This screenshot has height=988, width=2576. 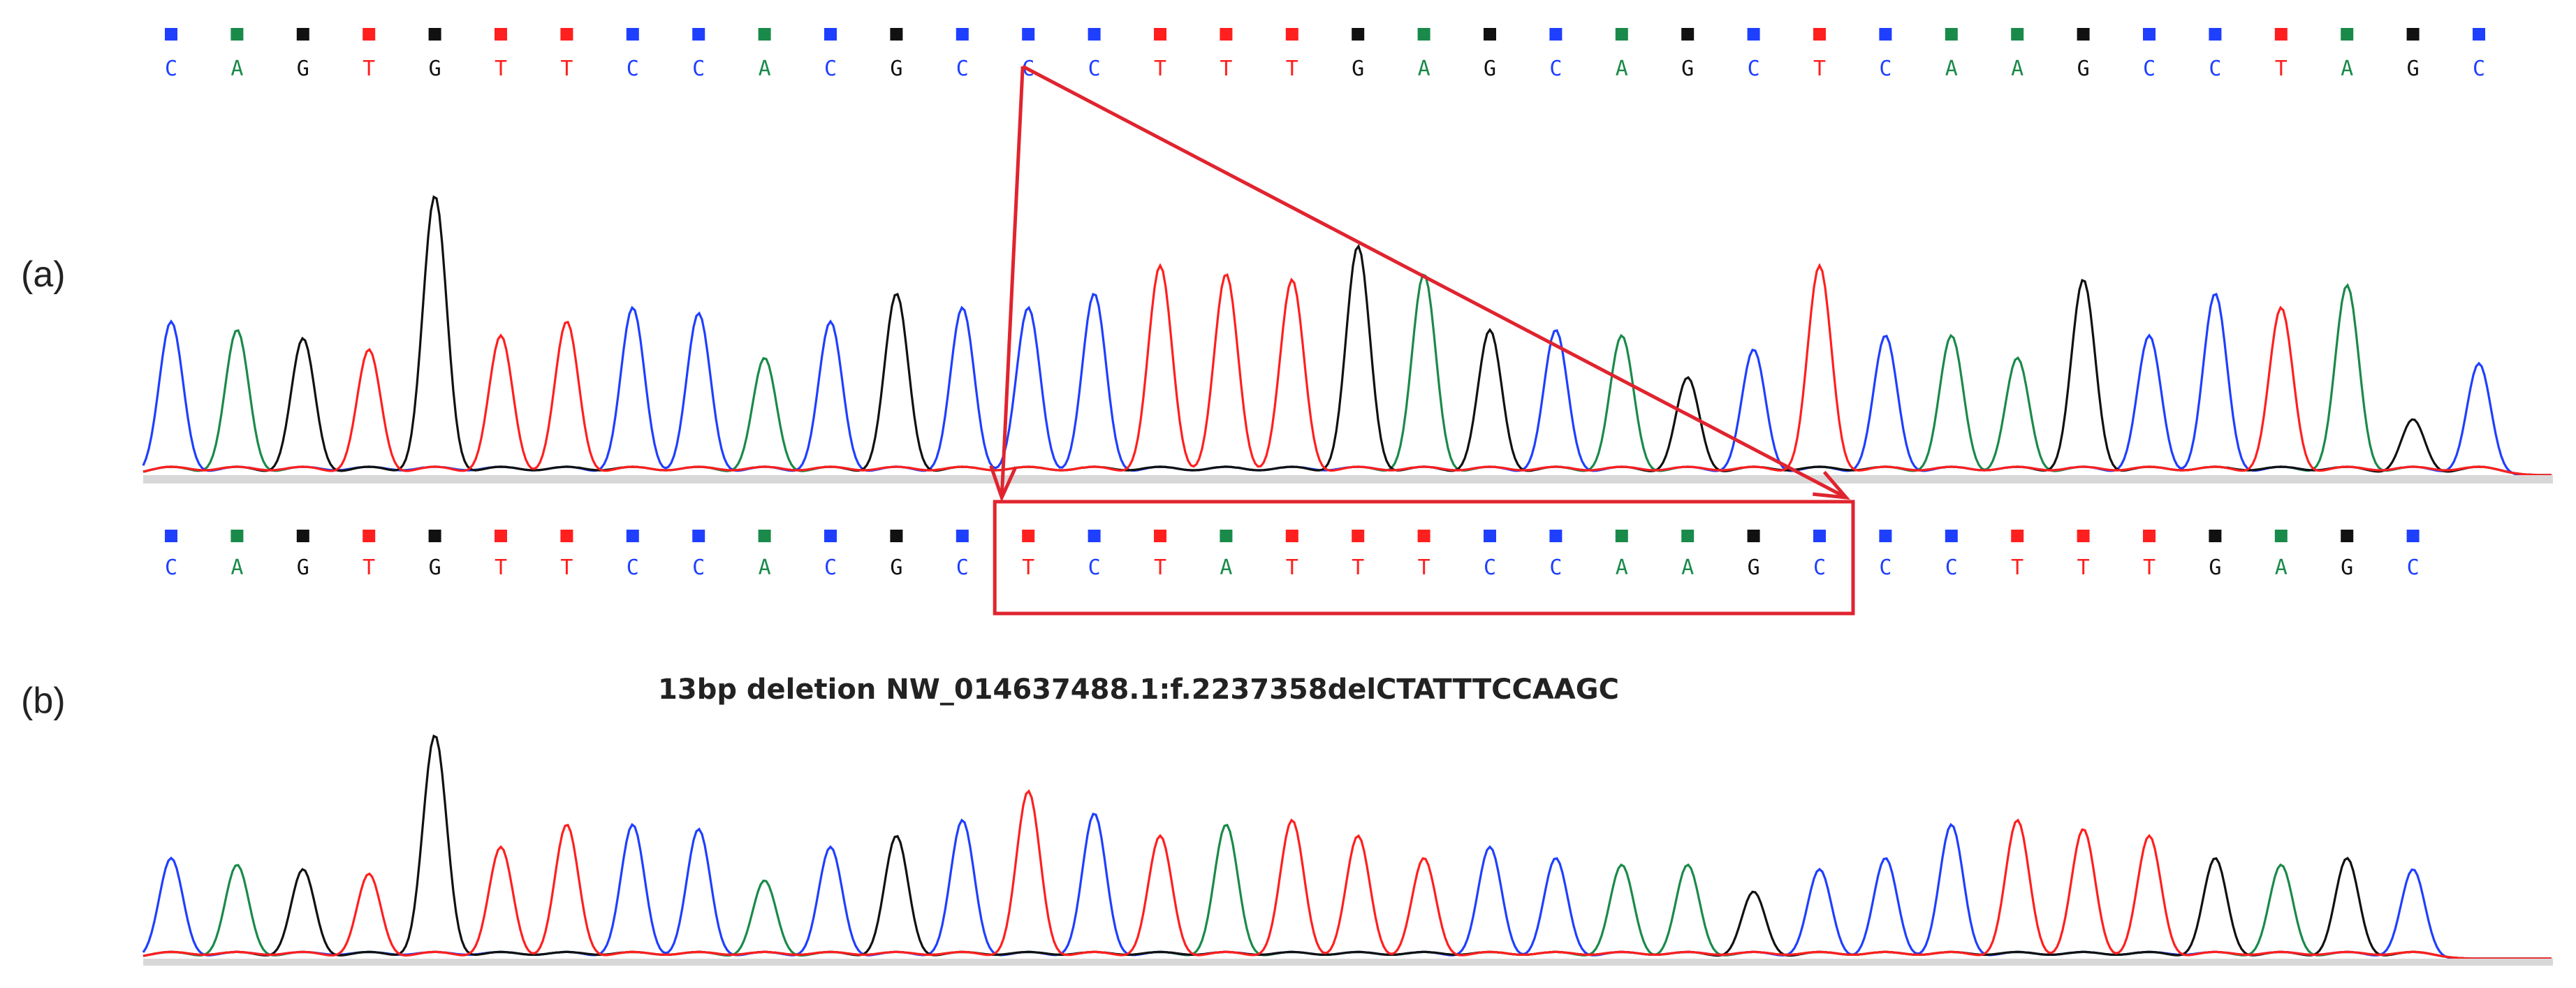 I want to click on panel-label-b: (b), so click(x=43, y=701).